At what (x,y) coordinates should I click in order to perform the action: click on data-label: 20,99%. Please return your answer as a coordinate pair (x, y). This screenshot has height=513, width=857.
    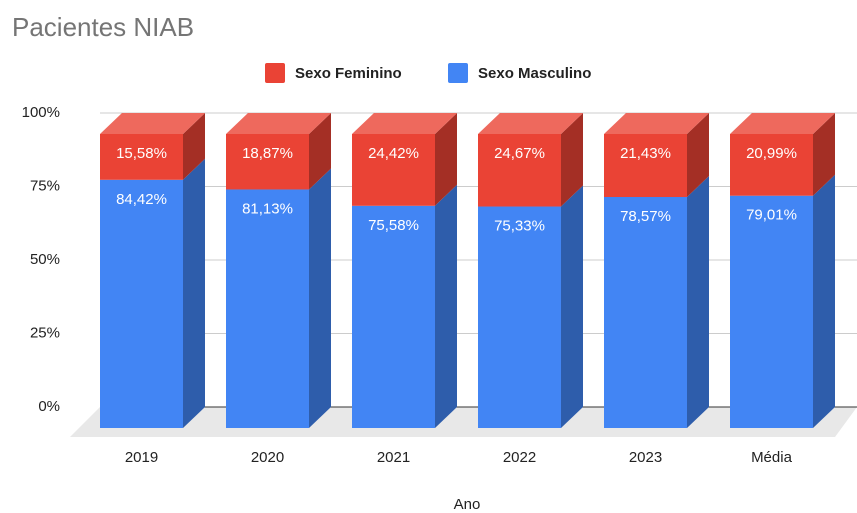
    Looking at the image, I should click on (771, 153).